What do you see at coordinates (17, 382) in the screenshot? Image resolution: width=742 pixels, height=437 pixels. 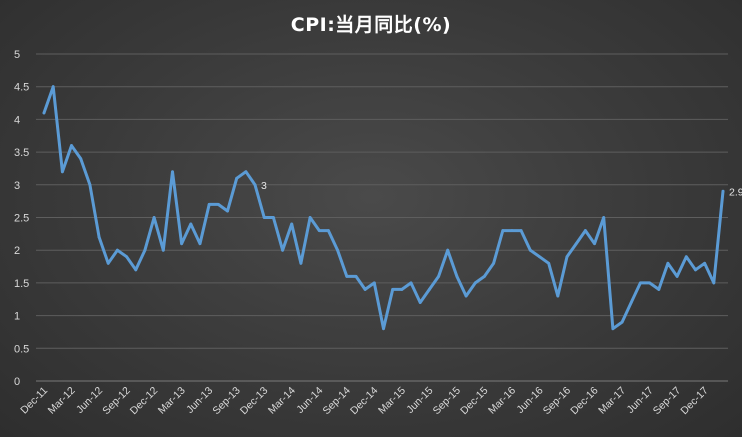 I see `y-tick-label: 0` at bounding box center [17, 382].